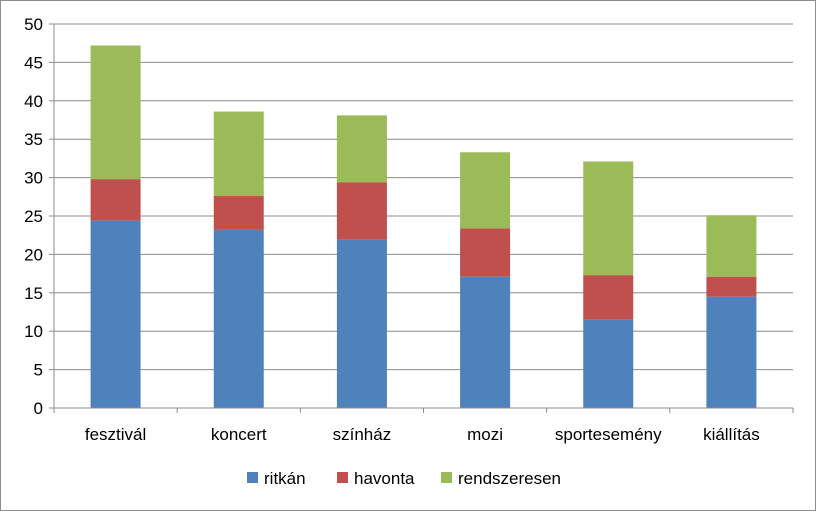 Image resolution: width=816 pixels, height=511 pixels. What do you see at coordinates (33, 178) in the screenshot?
I see `y-tick-label: 30` at bounding box center [33, 178].